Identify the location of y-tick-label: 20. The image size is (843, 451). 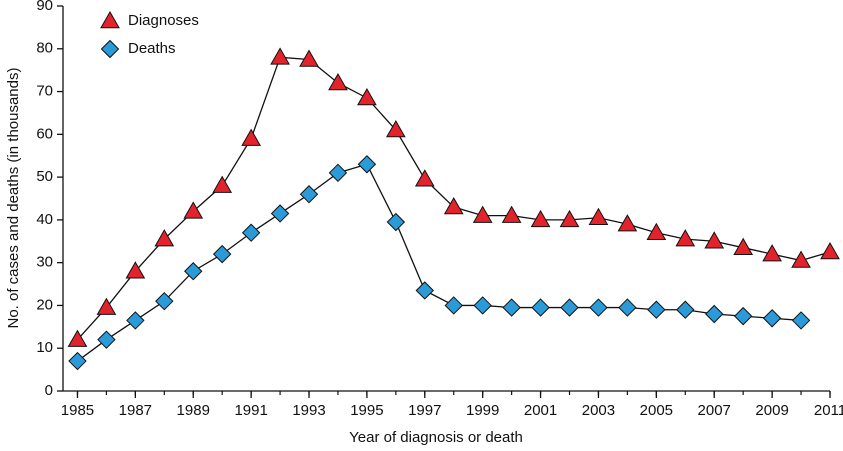
(44, 304).